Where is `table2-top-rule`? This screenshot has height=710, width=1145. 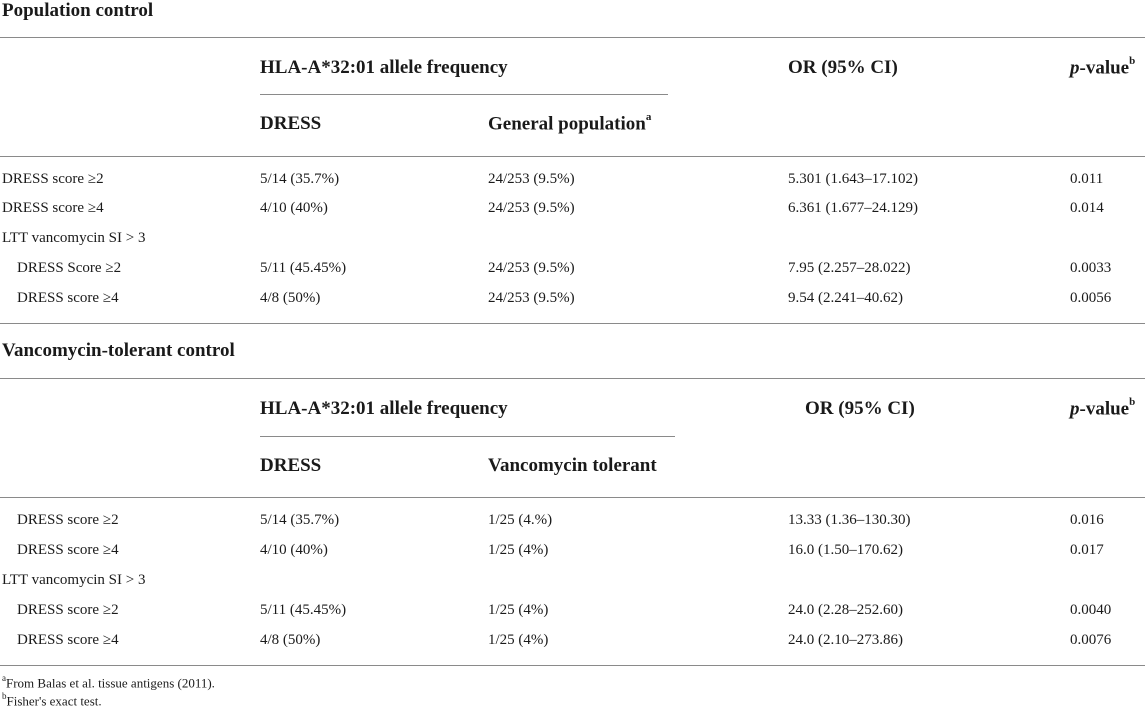 table2-top-rule is located at coordinates (572, 378).